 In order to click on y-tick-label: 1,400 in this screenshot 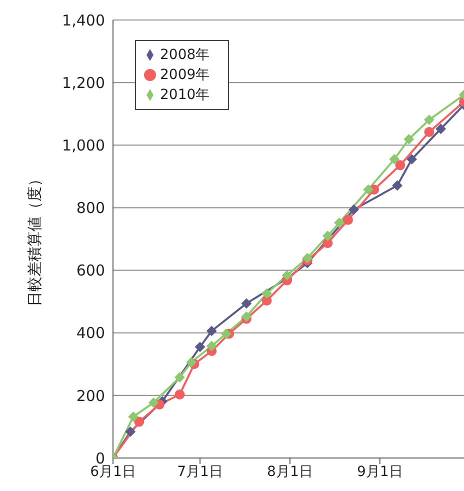, I will do `click(83, 20)`.